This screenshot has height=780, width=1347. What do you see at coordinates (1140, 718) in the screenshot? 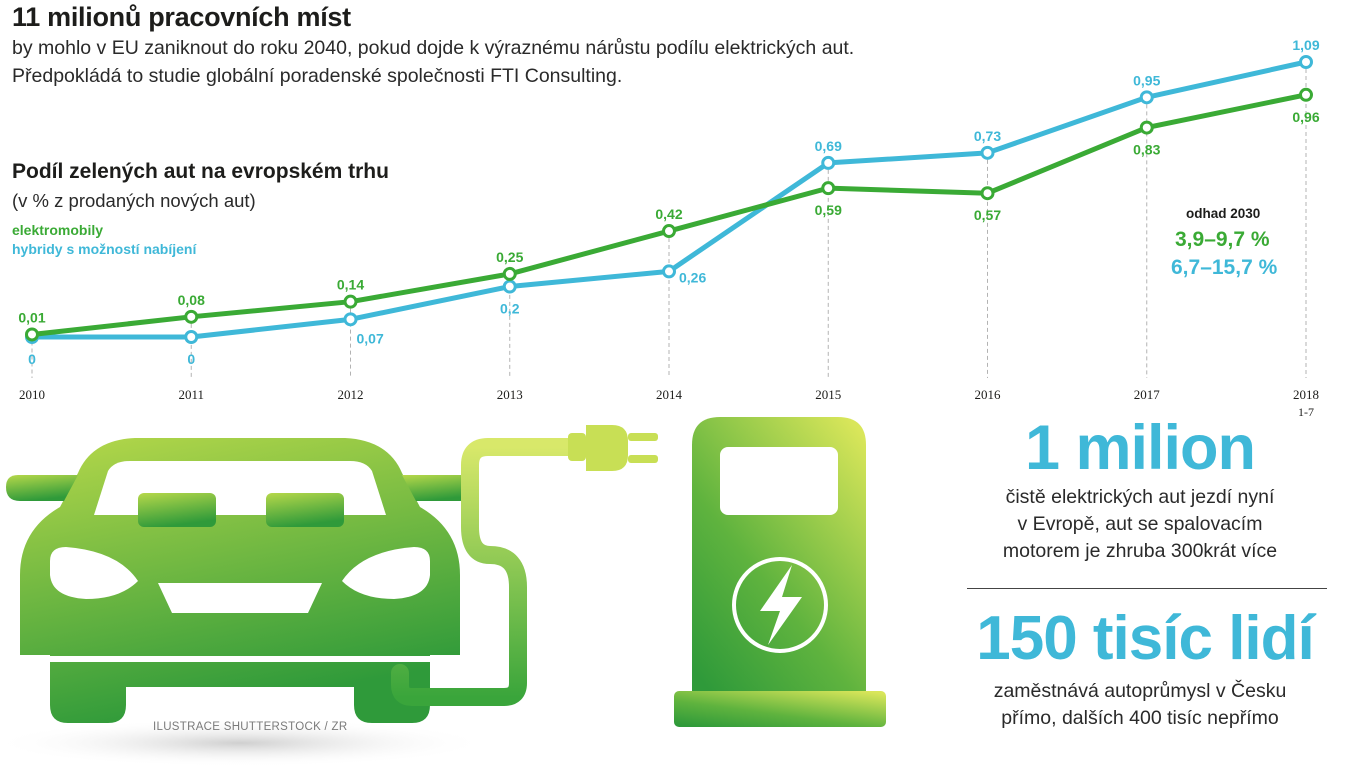
I see `stat-description-line: přímo, dalších 400 tisíc nepřímo` at bounding box center [1140, 718].